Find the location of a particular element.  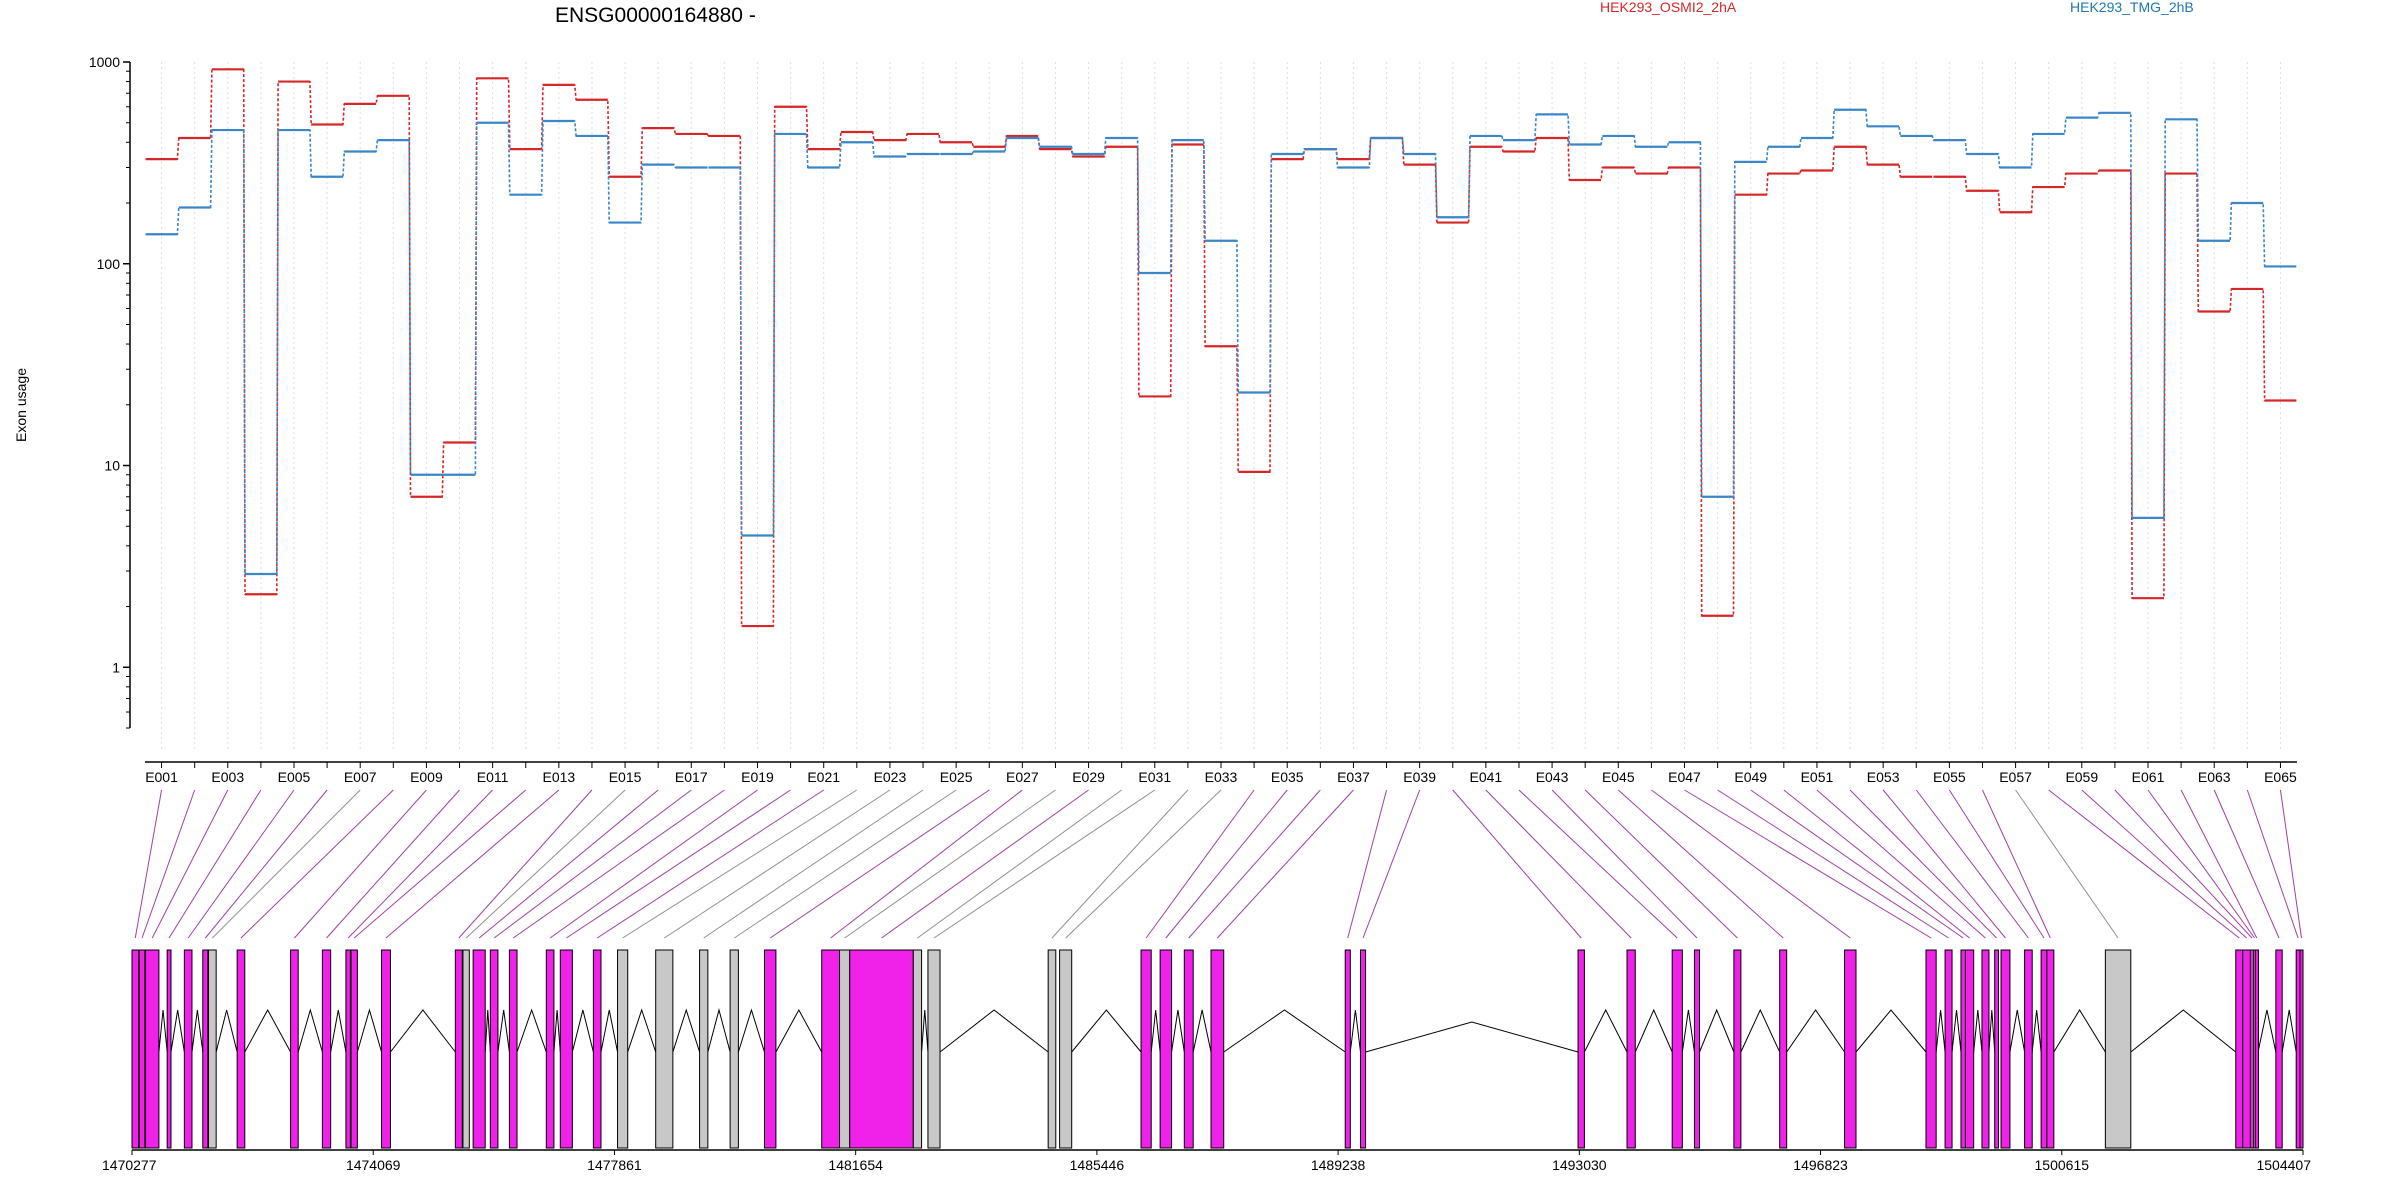

y-tick-label: 1 is located at coordinates (116, 667).